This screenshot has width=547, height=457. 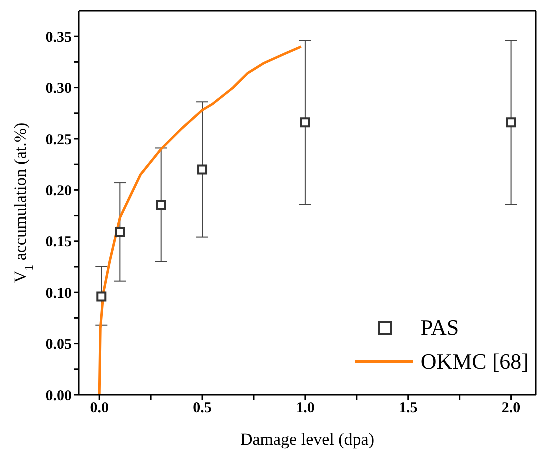 What do you see at coordinates (511, 408) in the screenshot?
I see `x-tick-label: 2.0` at bounding box center [511, 408].